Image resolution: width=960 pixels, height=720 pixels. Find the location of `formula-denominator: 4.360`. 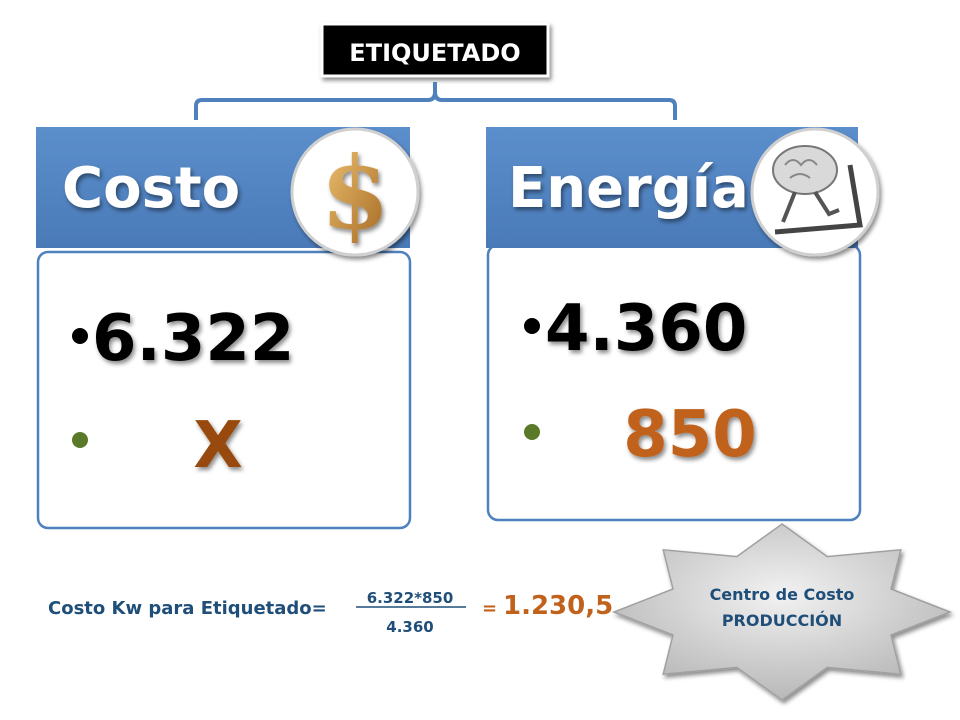

formula-denominator: 4.360 is located at coordinates (409, 627).